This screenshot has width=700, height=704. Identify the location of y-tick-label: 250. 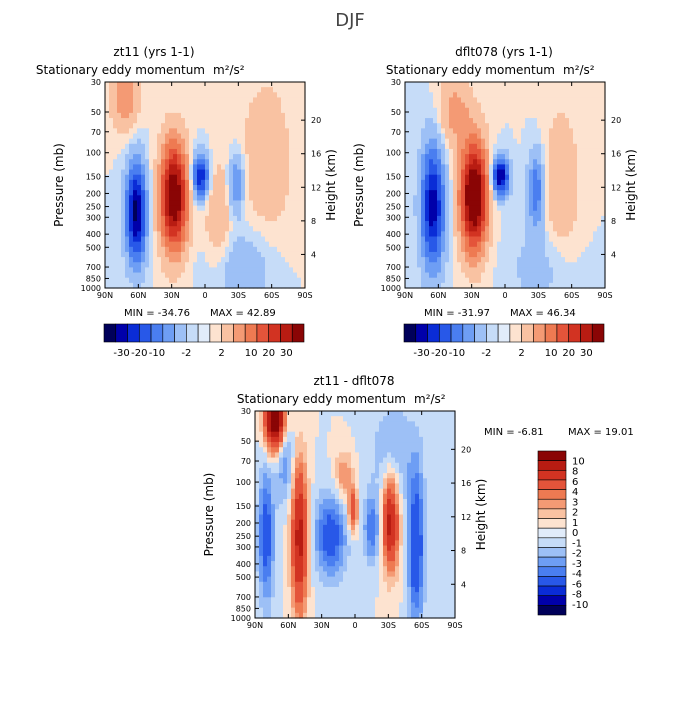
(93, 207).